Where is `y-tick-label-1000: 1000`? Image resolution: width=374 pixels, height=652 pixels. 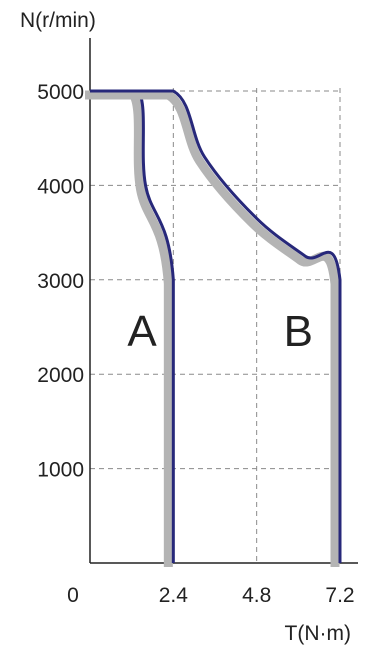
y-tick-label-1000: 1000 is located at coordinates (60, 470).